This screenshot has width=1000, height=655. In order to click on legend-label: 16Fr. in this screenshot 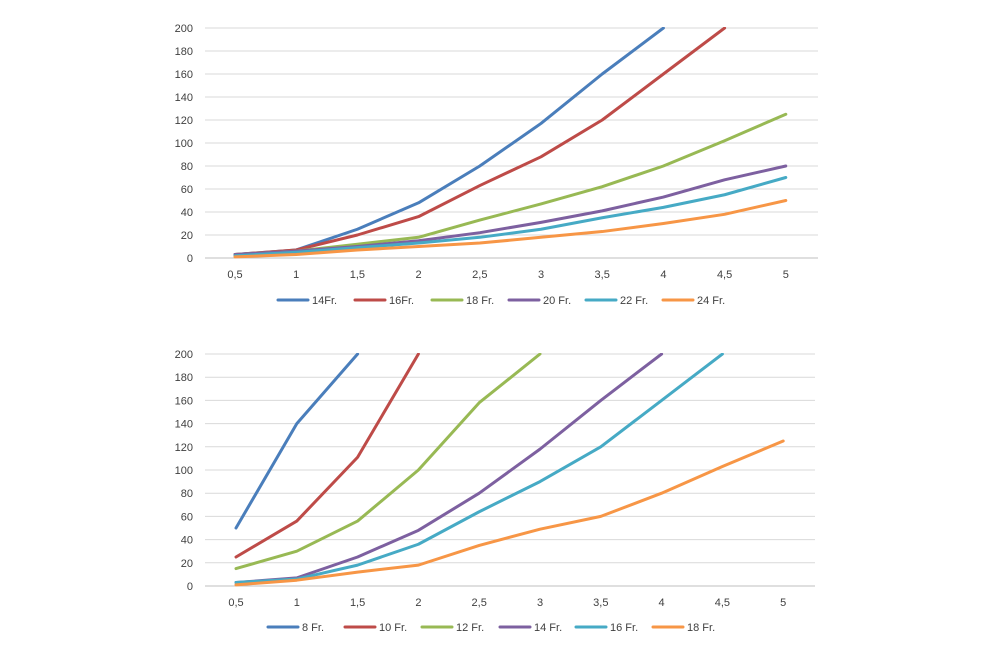, I will do `click(401, 301)`.